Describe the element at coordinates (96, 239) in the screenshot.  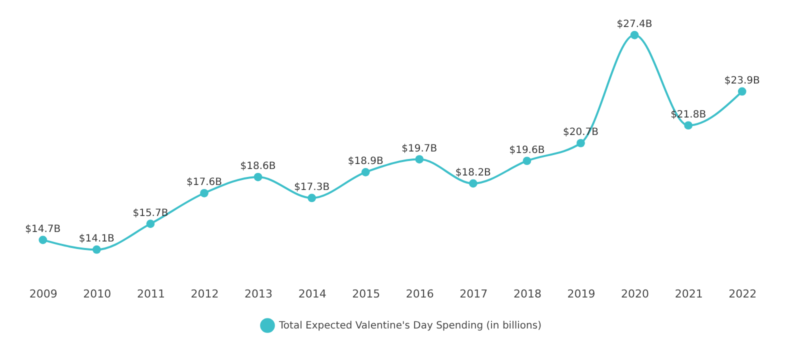
I see `data-label: $14.1B` at that location.